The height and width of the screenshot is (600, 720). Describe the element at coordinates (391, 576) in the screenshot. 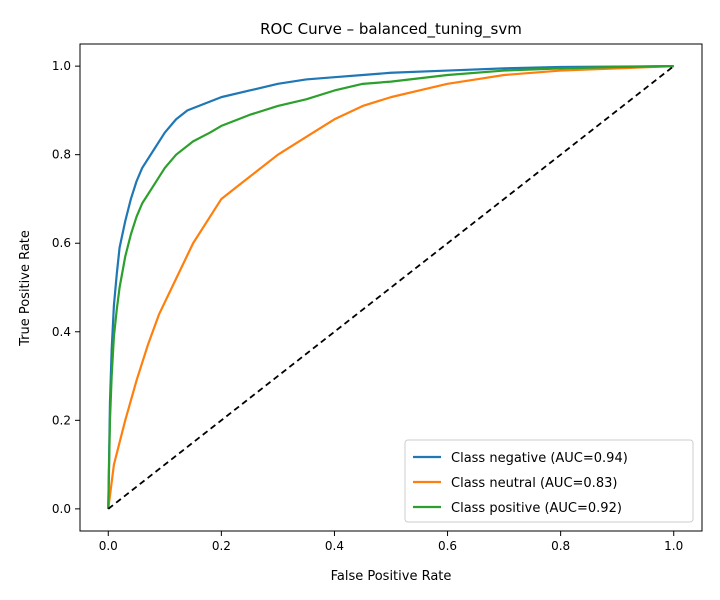

I see `x-axis-label: False Positive Rate` at that location.